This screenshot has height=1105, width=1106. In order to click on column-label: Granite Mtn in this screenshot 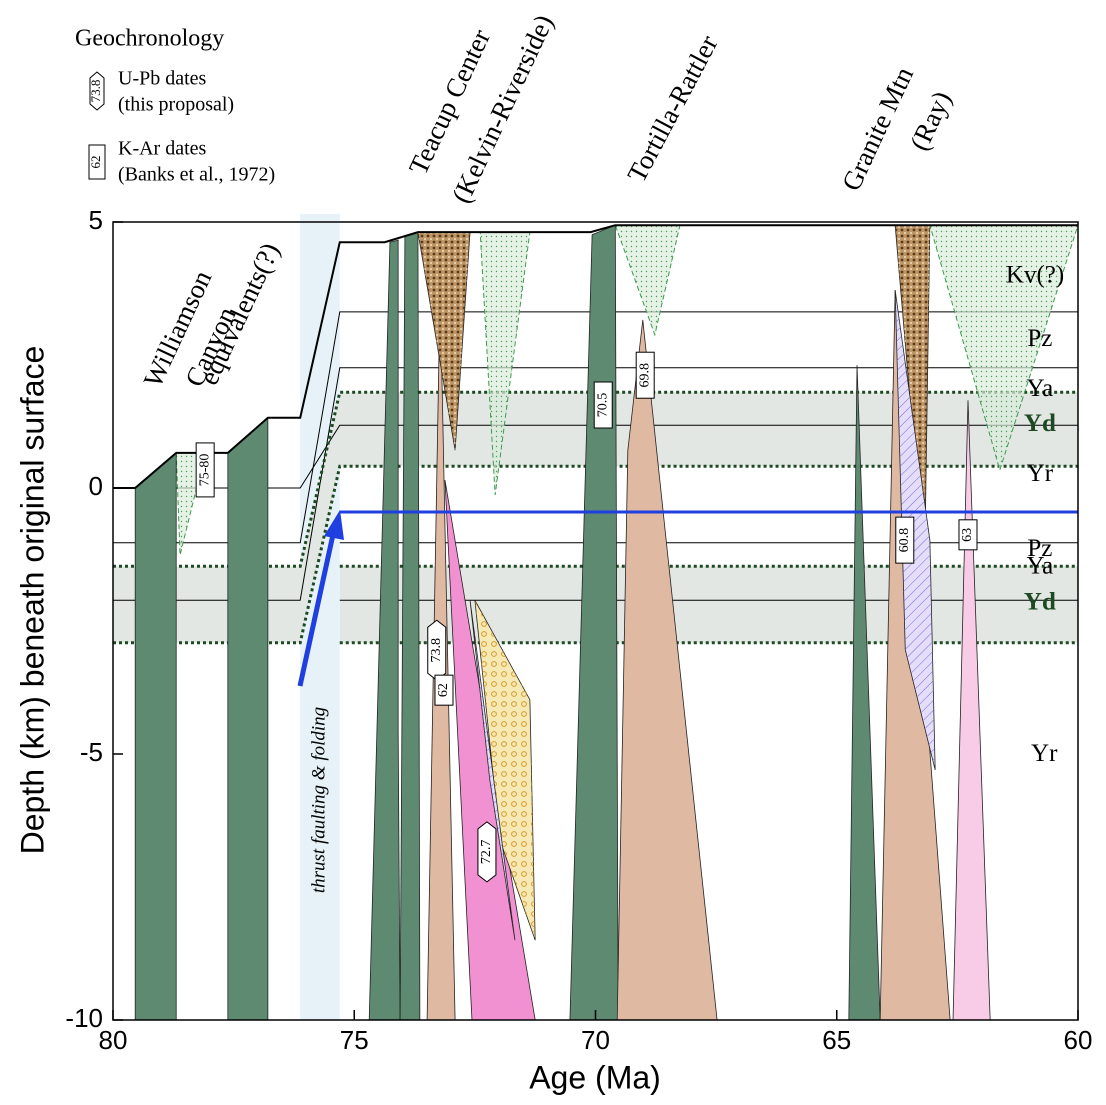, I will do `click(877, 128)`.